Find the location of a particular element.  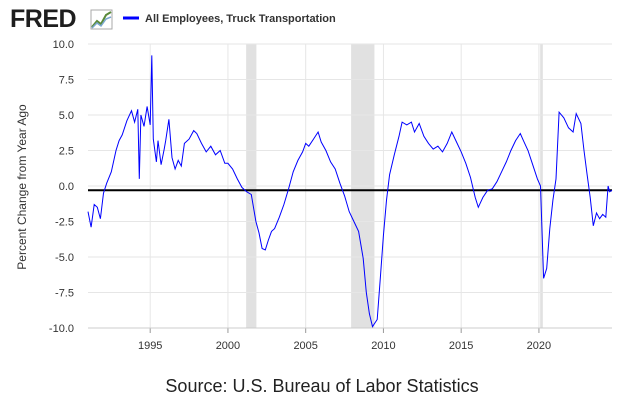

source-note: Source: U.S. Bureau of Labor Statistics is located at coordinates (321, 386).